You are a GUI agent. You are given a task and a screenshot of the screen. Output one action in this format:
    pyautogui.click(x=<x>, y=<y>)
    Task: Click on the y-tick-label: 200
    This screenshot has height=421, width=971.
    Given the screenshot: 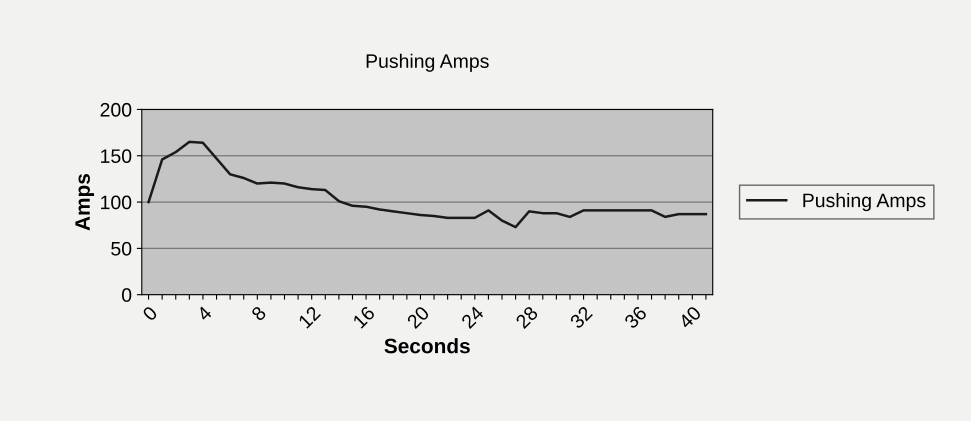 What is the action you would take?
    pyautogui.click(x=116, y=109)
    